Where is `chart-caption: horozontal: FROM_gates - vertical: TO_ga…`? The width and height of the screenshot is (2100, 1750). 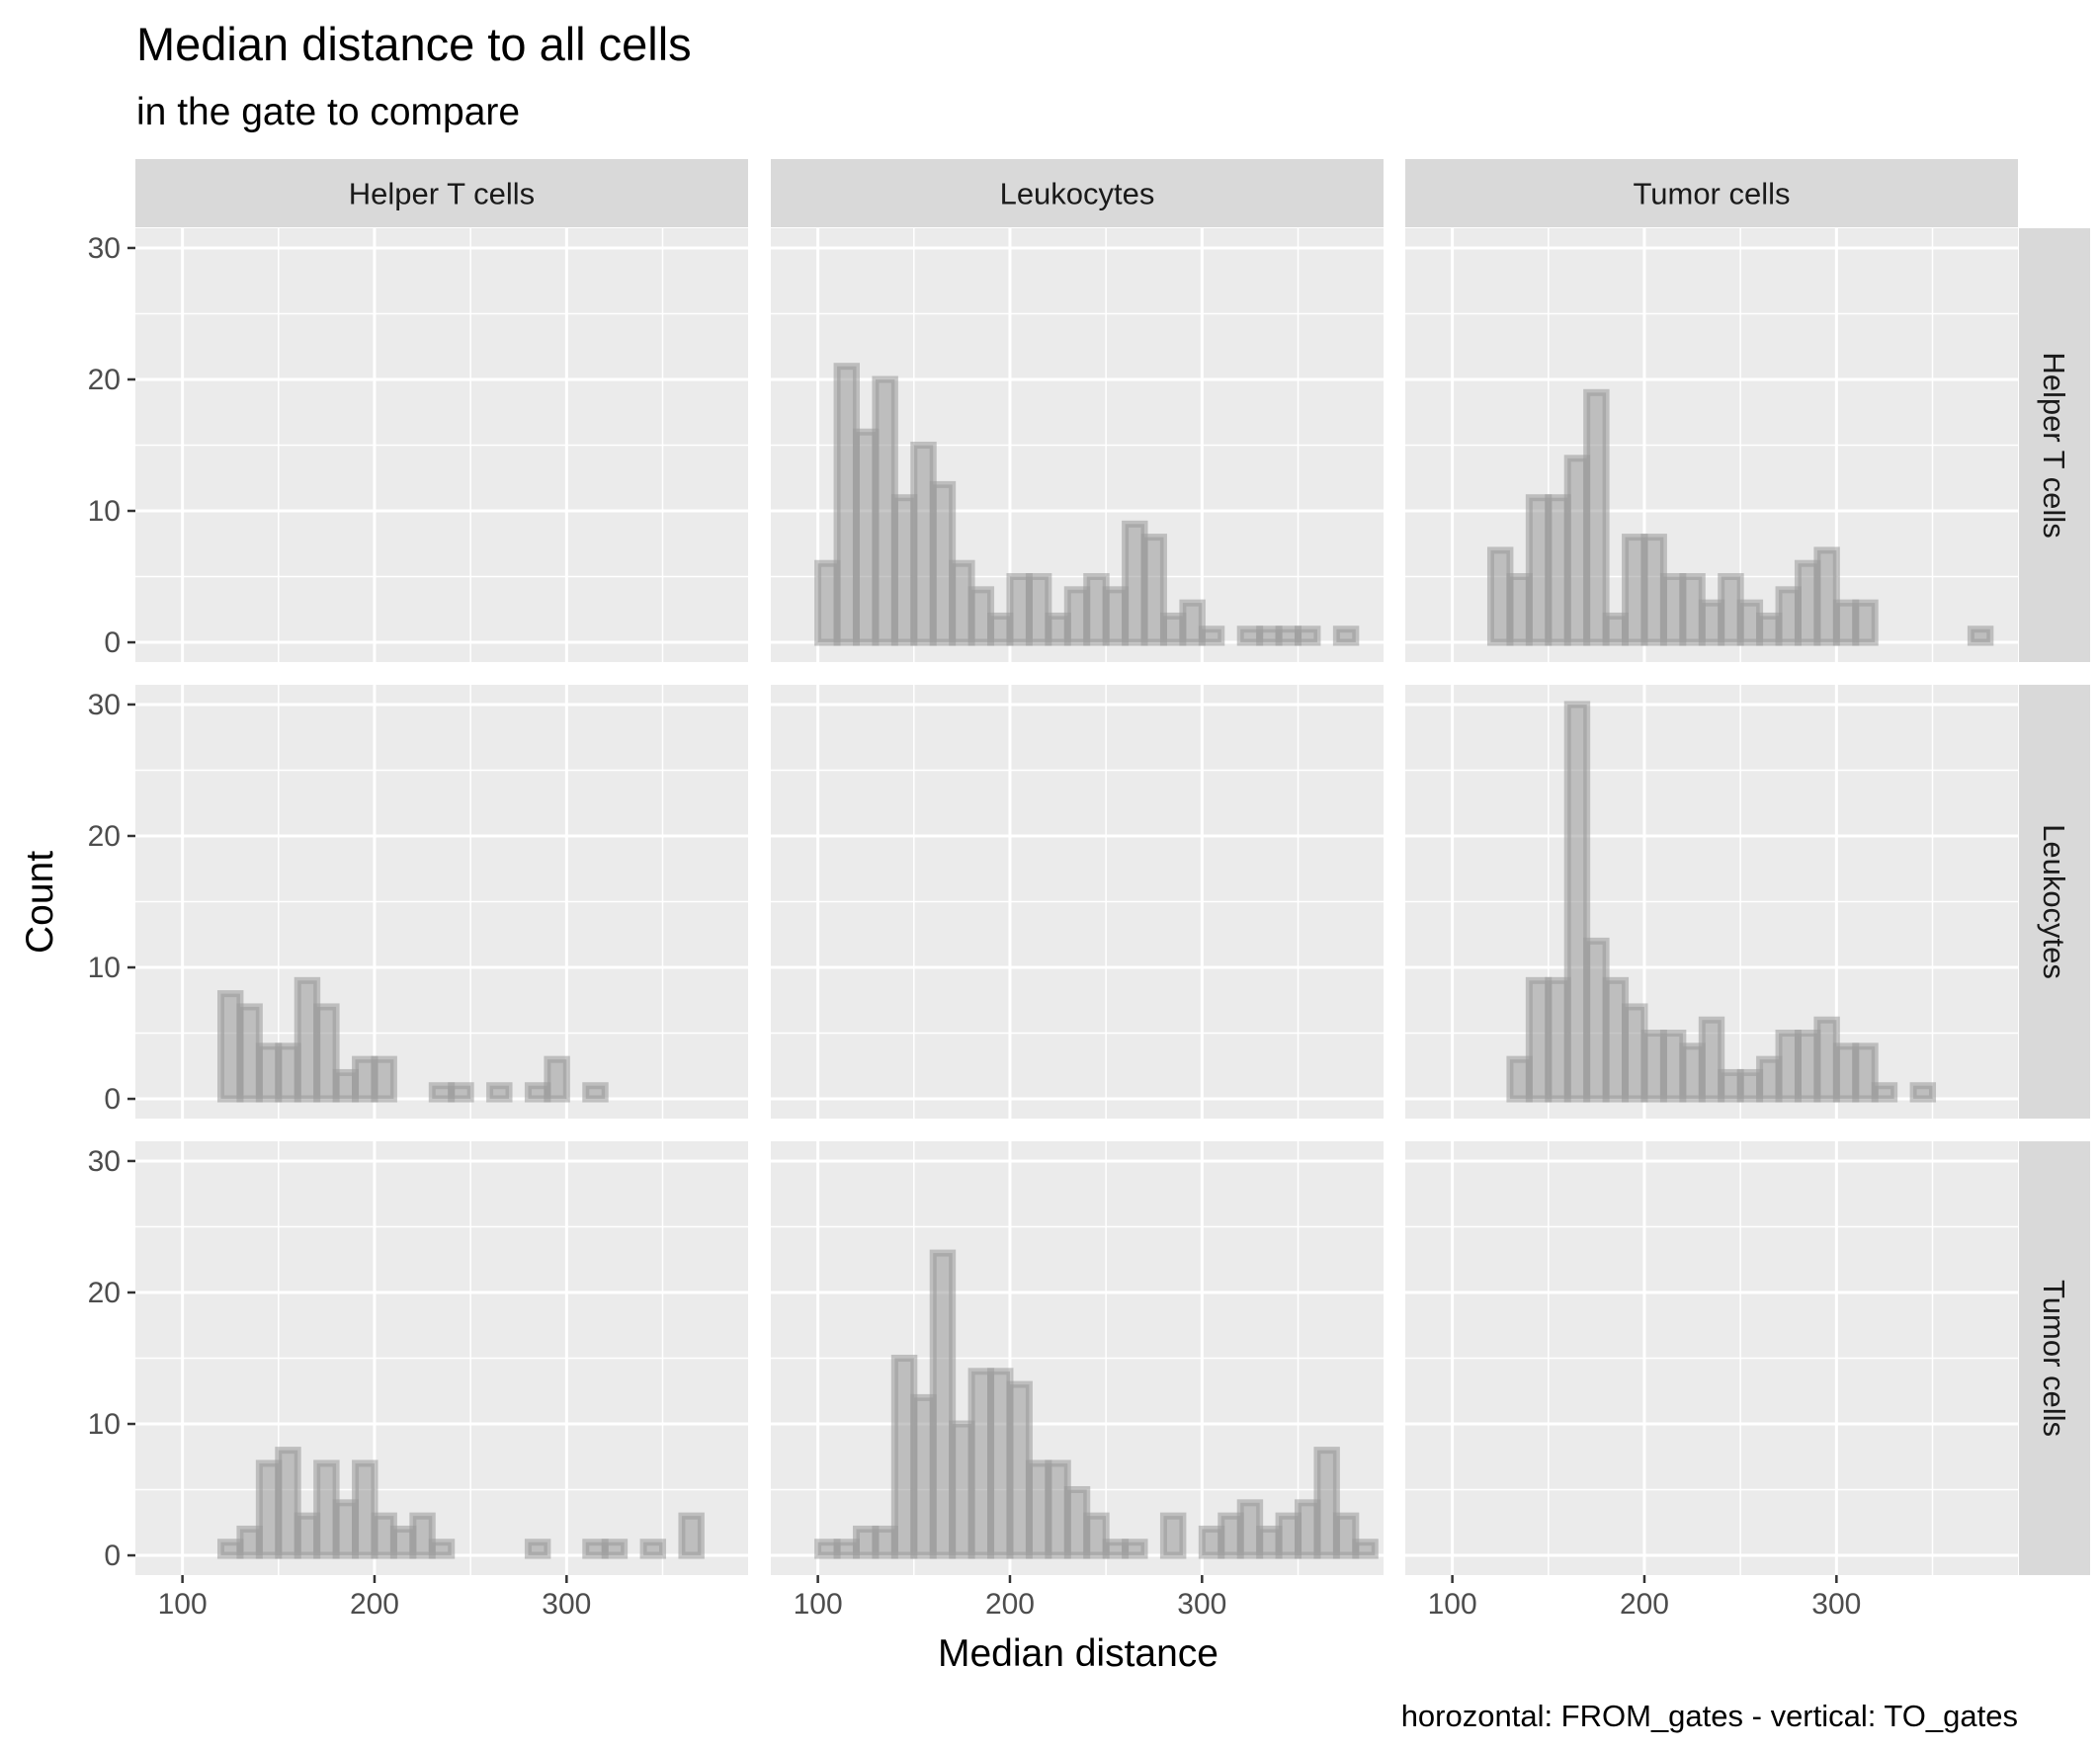 chart-caption: horozontal: FROM_gates - vertical: TO_ga… is located at coordinates (1709, 1716).